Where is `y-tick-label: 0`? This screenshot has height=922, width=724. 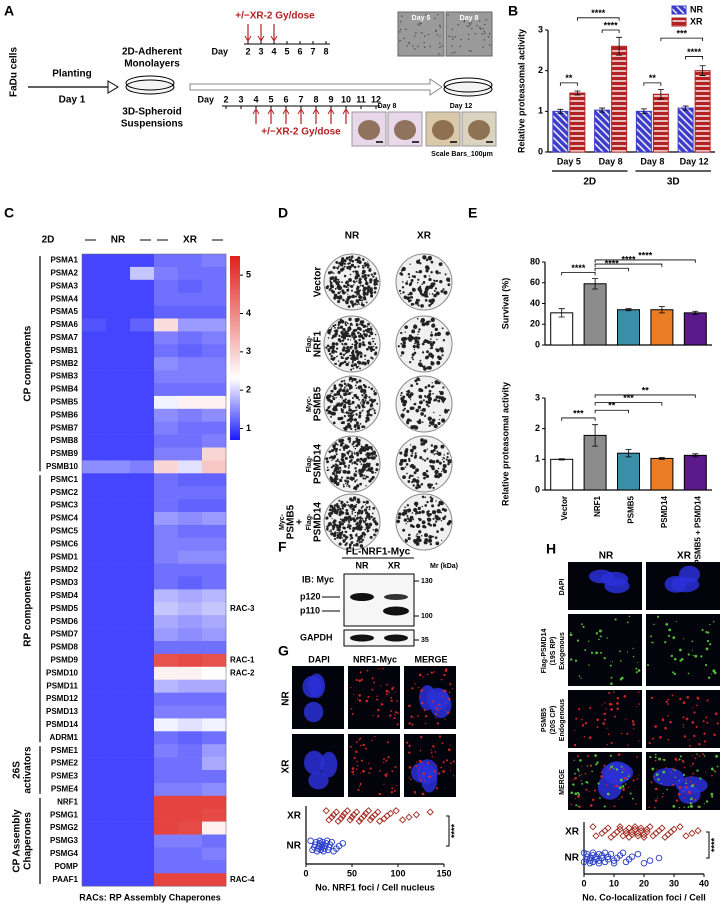 y-tick-label: 0 is located at coordinates (537, 344).